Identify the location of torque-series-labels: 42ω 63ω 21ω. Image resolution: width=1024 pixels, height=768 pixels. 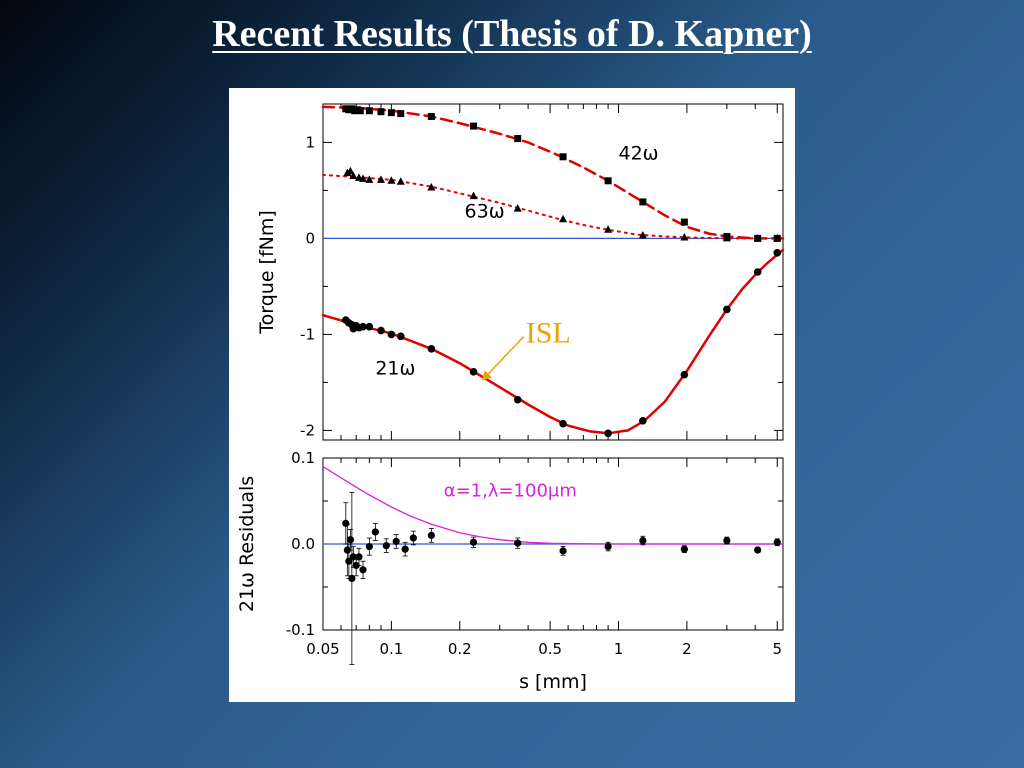
(516, 261).